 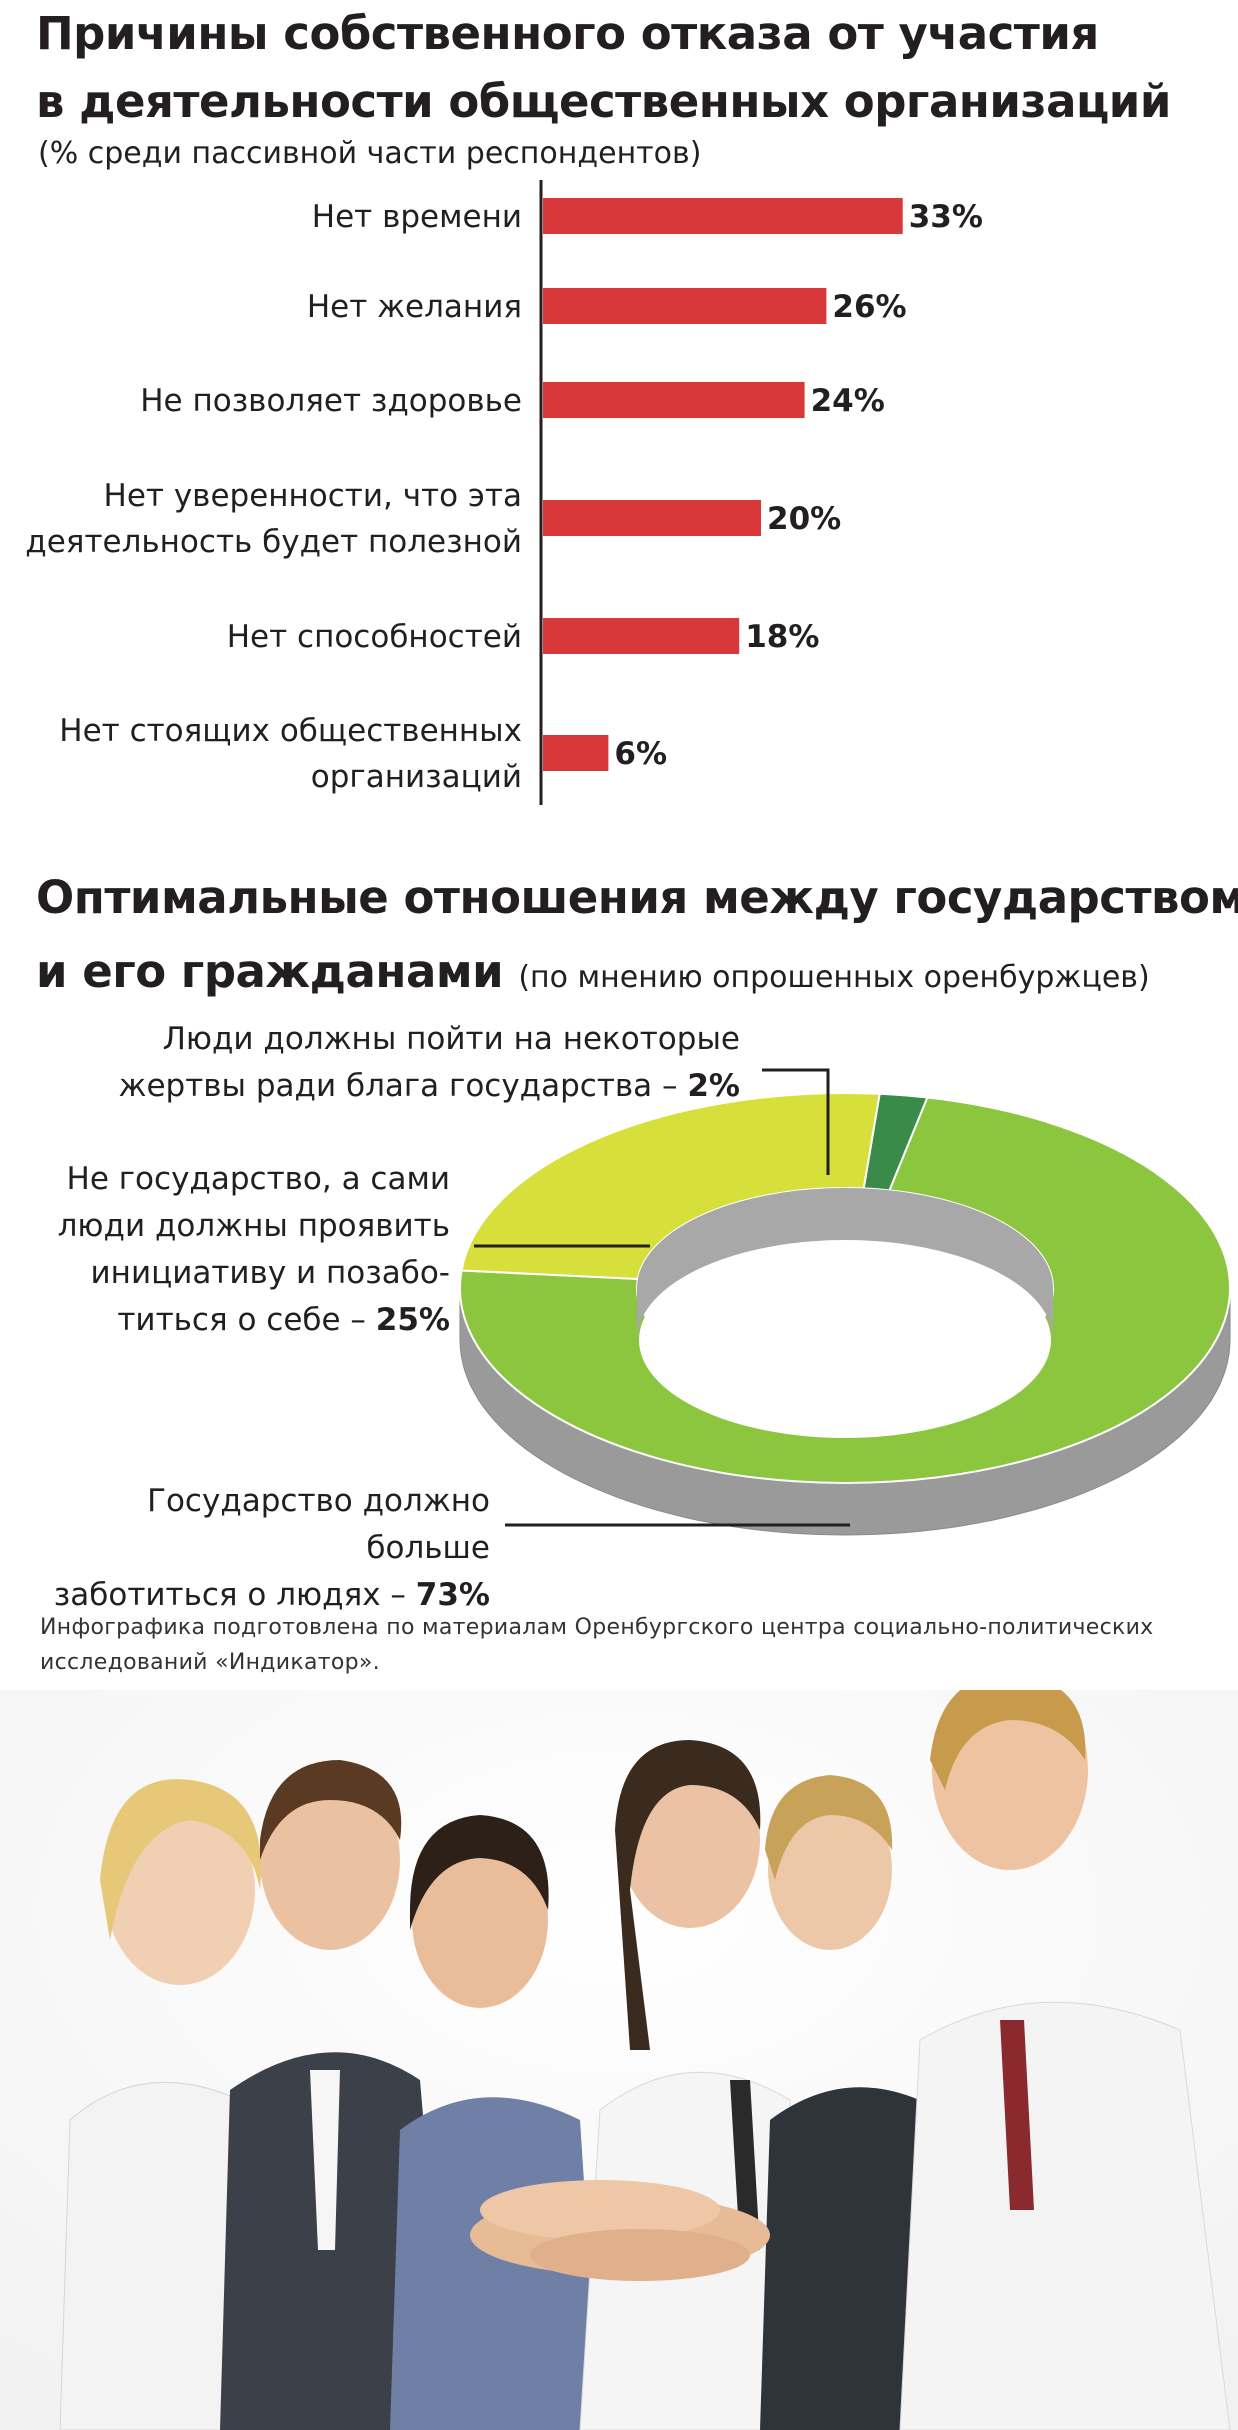 I want to click on bar-chart-title-line-2: в деятельности общественных организаций, so click(x=603, y=101).